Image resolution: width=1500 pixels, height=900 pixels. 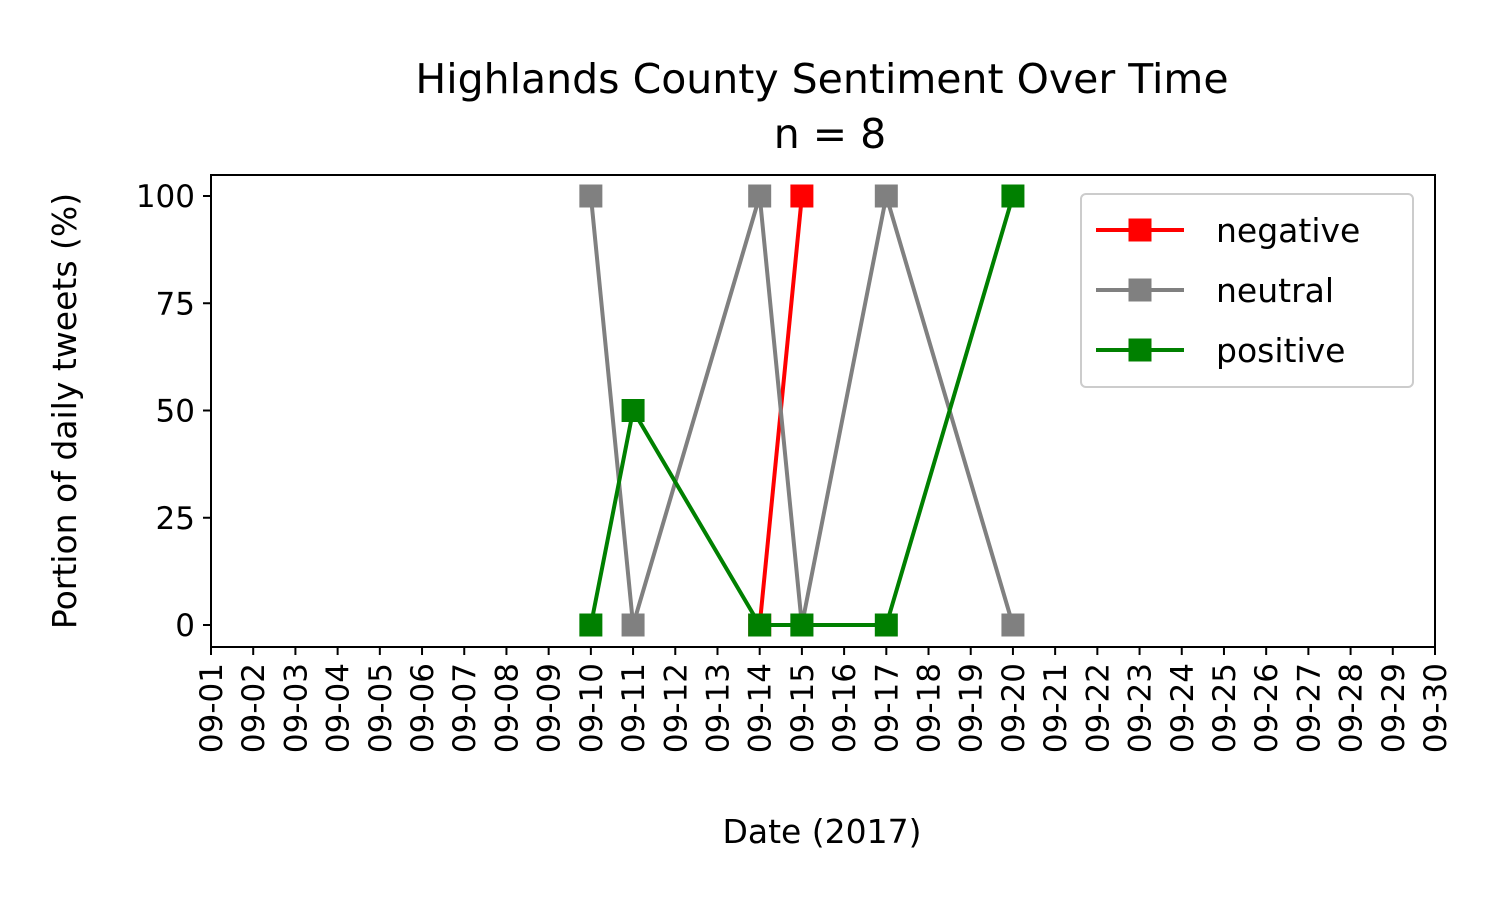 What do you see at coordinates (423, 708) in the screenshot?
I see `x-tick-label: 09-06` at bounding box center [423, 708].